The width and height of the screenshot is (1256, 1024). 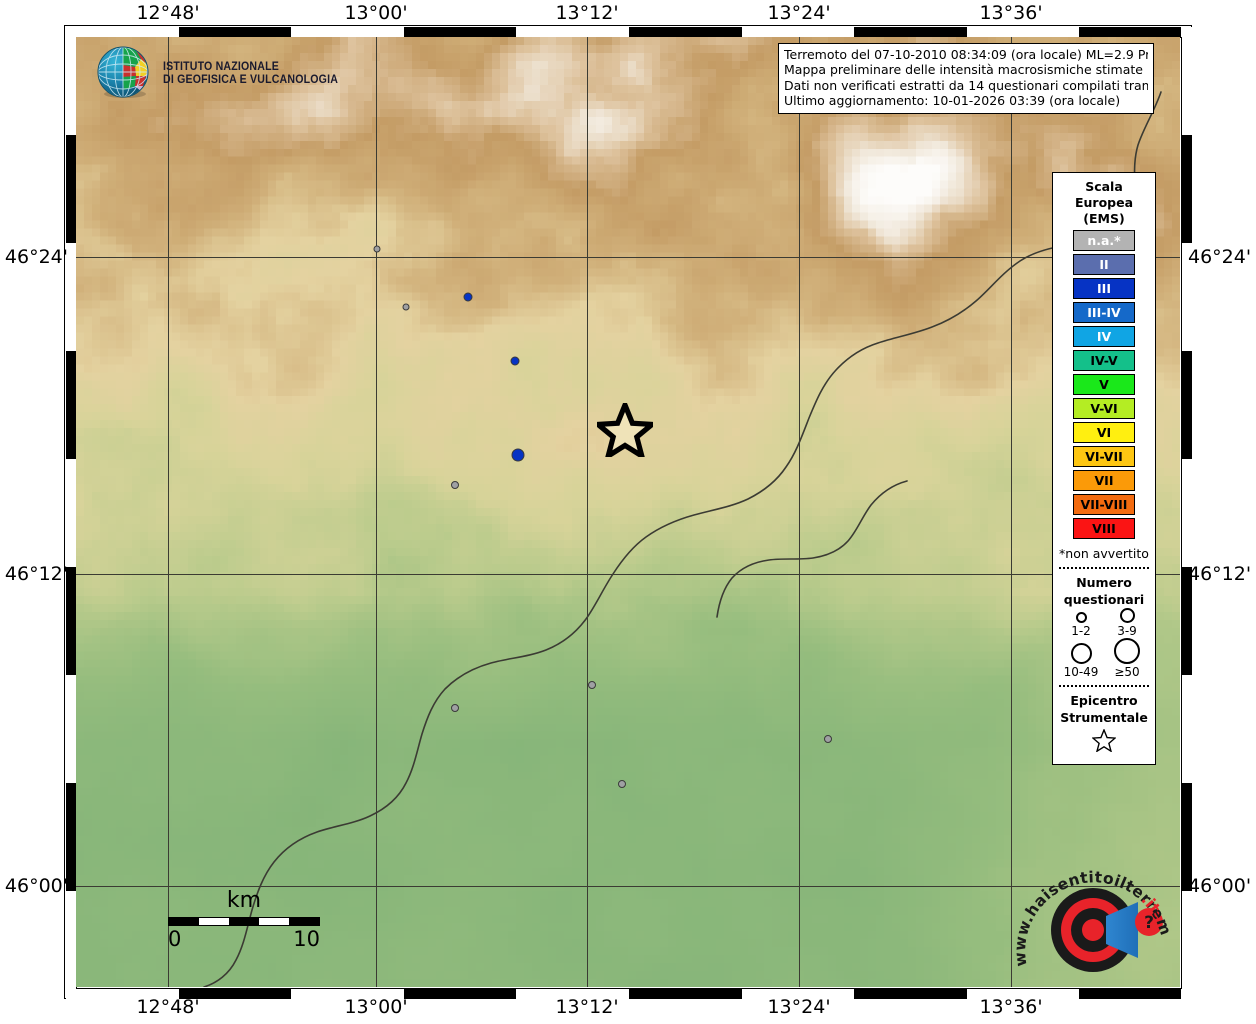 What do you see at coordinates (1104, 432) in the screenshot?
I see `legend-swatch-vi: VI` at bounding box center [1104, 432].